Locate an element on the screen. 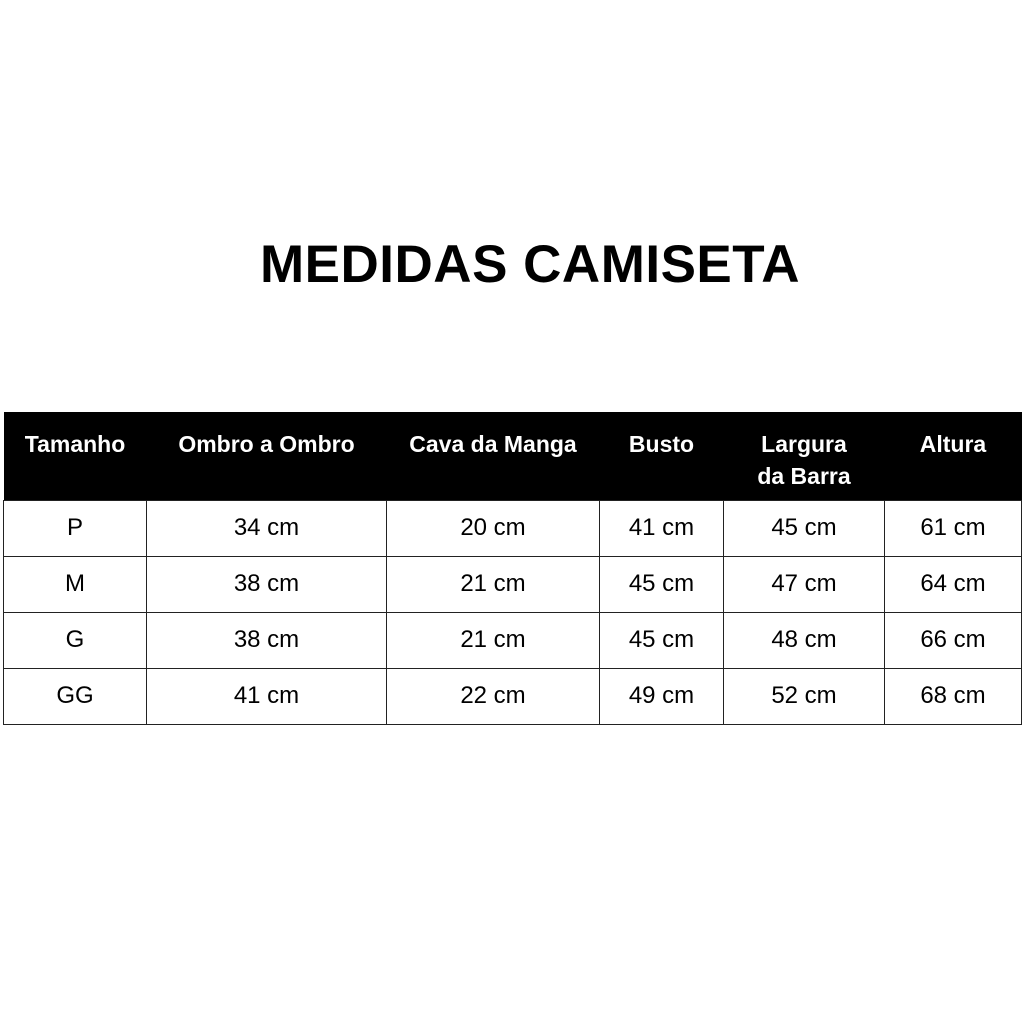 The image size is (1024, 1024). cell-altura: 68 cm is located at coordinates (953, 696).